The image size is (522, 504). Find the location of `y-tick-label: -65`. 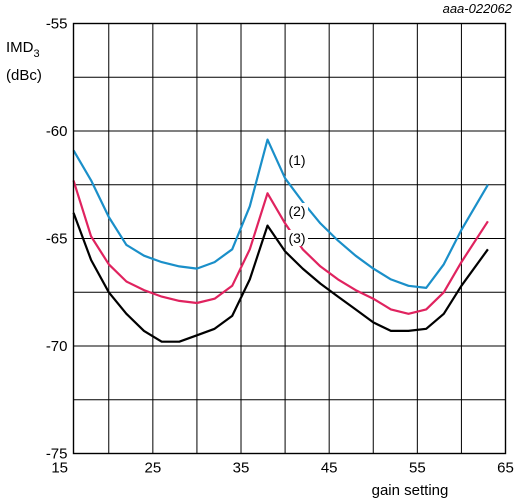

y-tick-label: -65 is located at coordinates (57, 239).